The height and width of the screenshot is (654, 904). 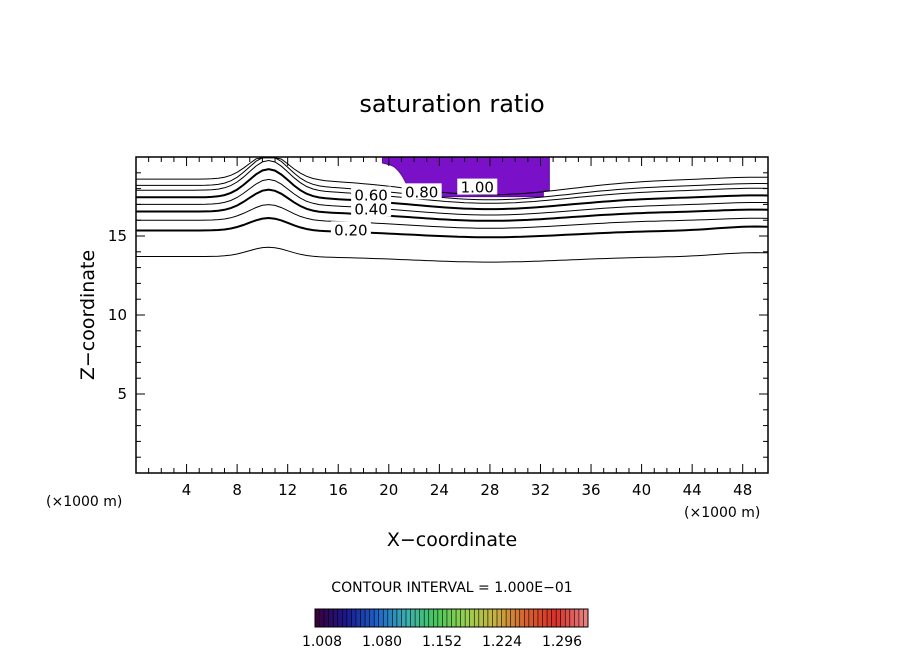 I want to click on x-unit-right: (×1000 m), so click(x=722, y=513).